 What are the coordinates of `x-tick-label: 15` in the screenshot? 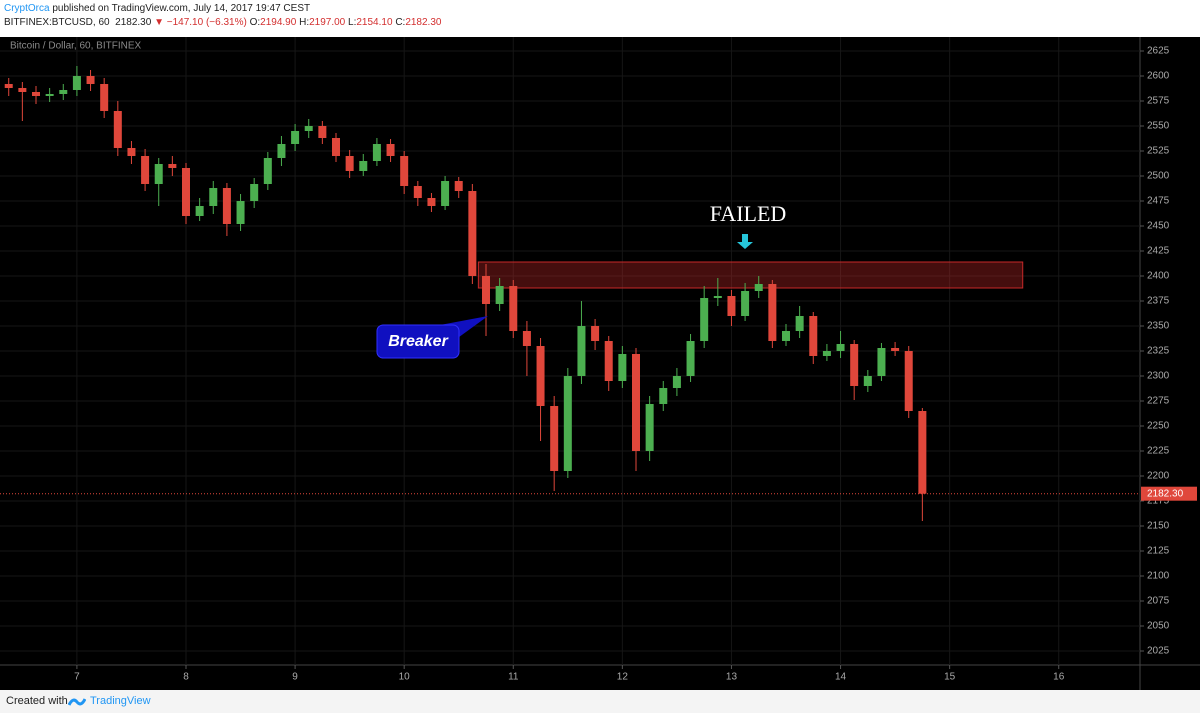 It's located at (950, 677).